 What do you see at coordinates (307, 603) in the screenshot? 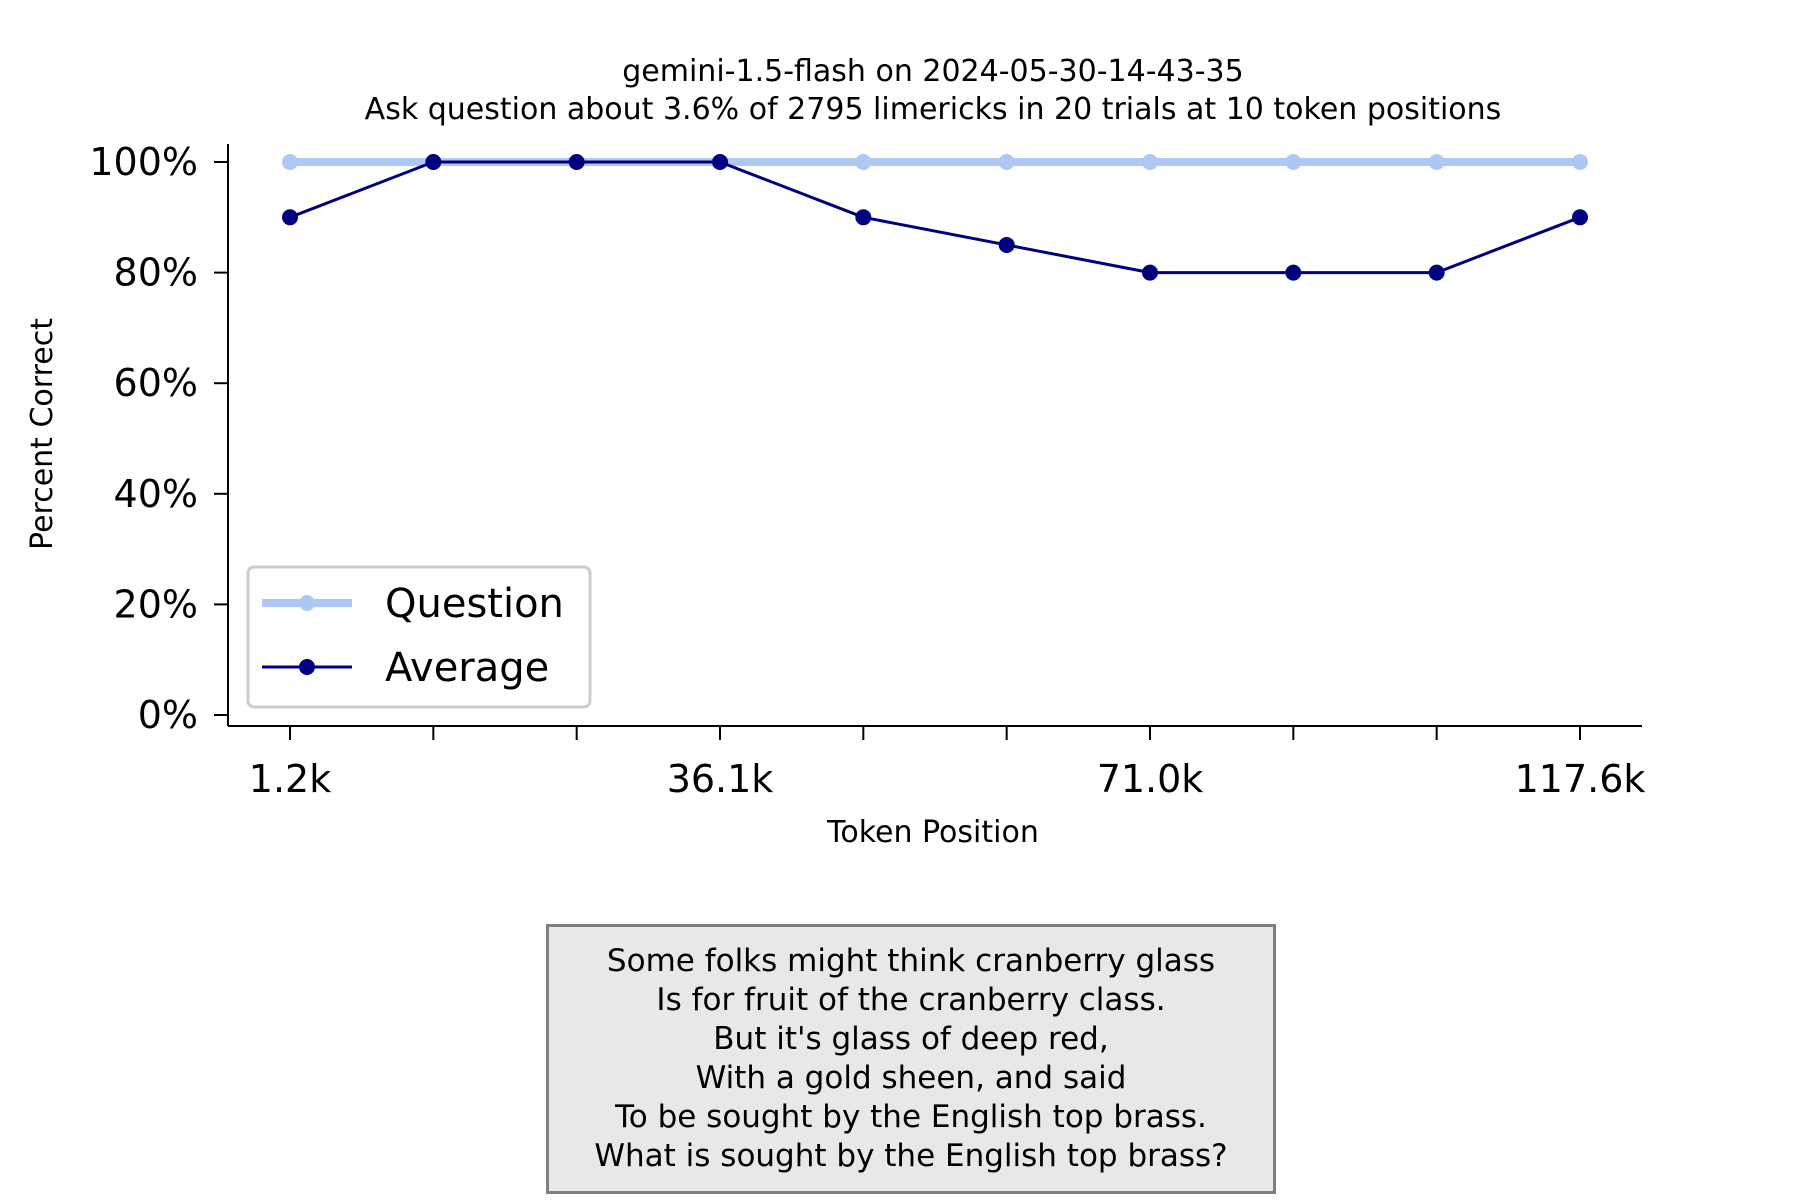
I see `legend-marker-question` at bounding box center [307, 603].